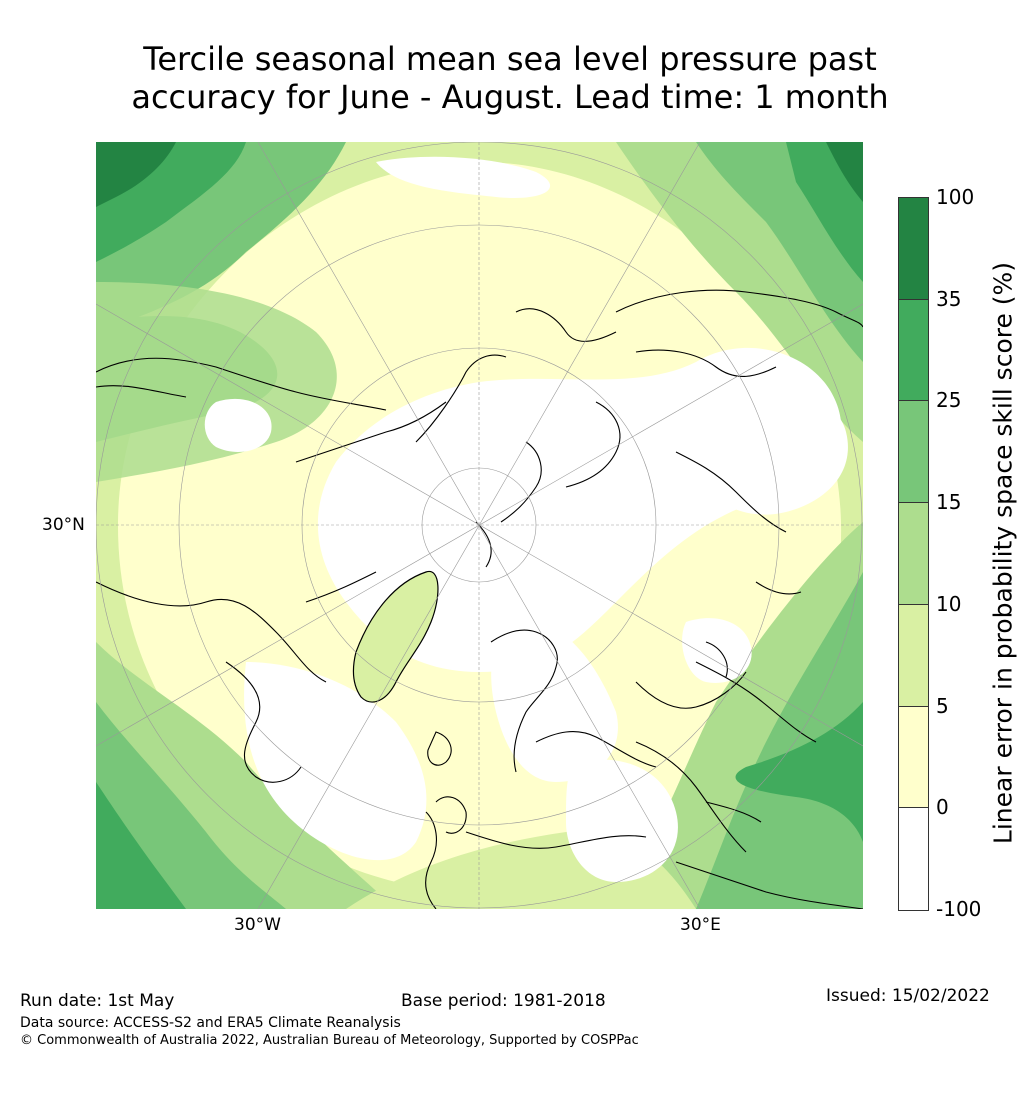 This screenshot has width=1020, height=1095. I want to click on colorbar-tick-label: 5, so click(942, 705).